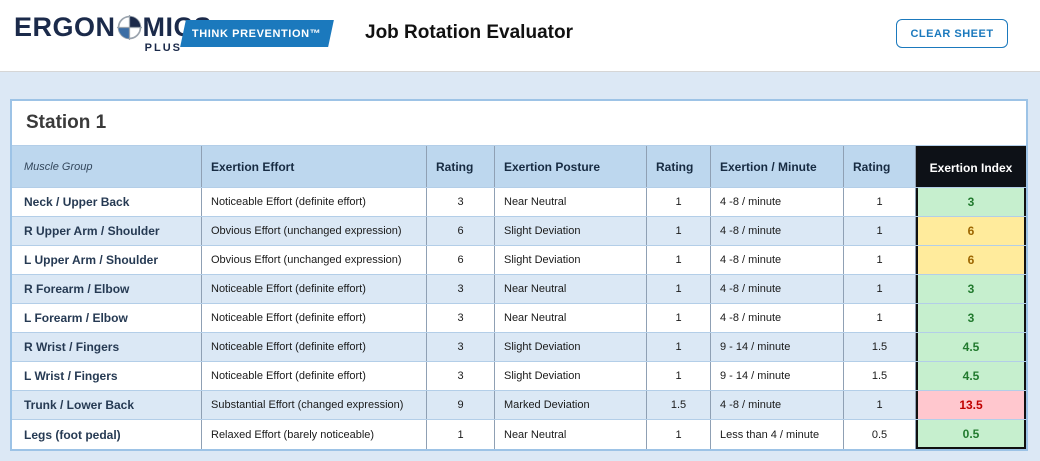  I want to click on globe-target-icon, so click(129, 27).